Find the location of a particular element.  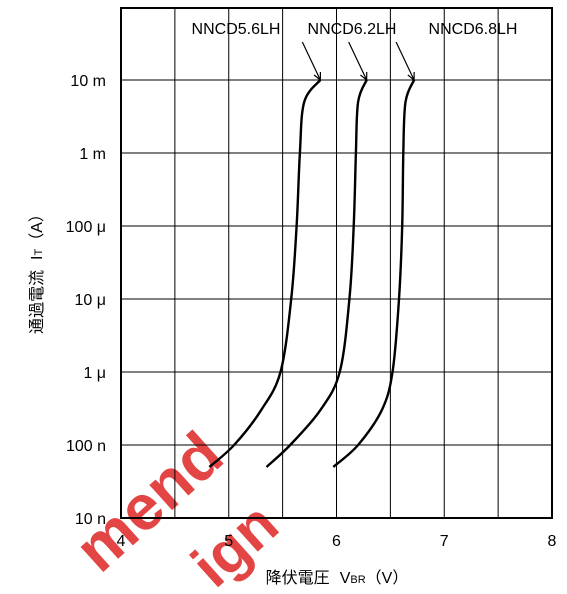

series-labels: NNCD5.6LH NNCD6.2LH NNCD6.8LH is located at coordinates (355, 51).